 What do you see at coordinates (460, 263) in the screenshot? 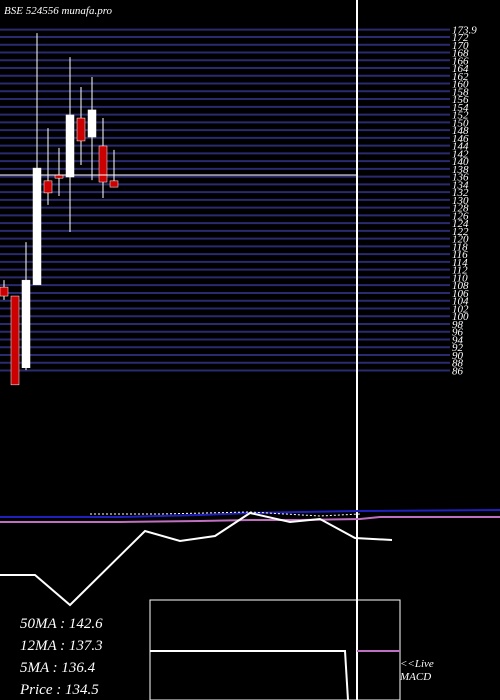
I see `y-tick-label: 114` at bounding box center [460, 263].